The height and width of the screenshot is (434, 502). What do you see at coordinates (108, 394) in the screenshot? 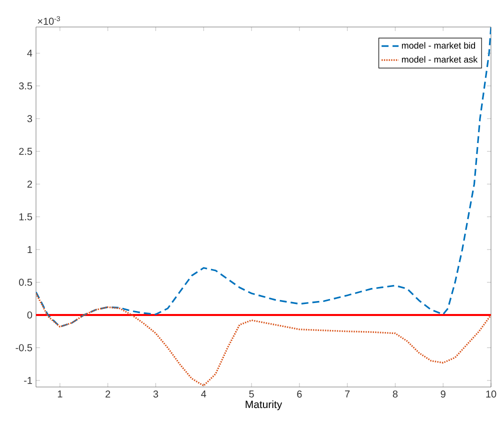
I see `x-tick-label: 2` at bounding box center [108, 394].